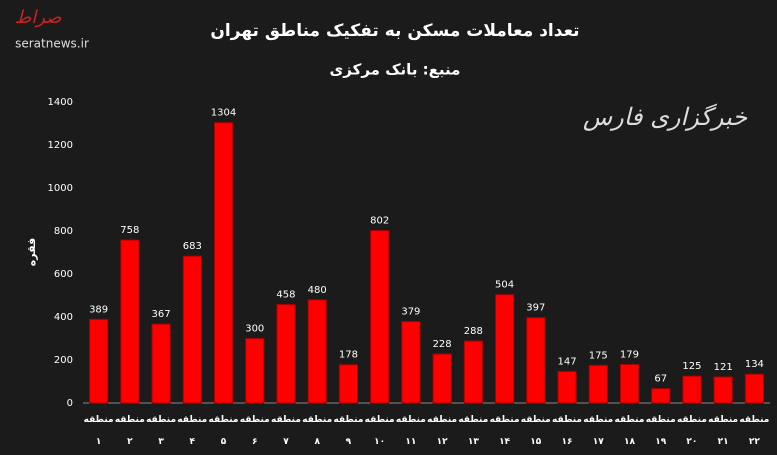  What do you see at coordinates (60, 145) in the screenshot?
I see `y-tick-label: 1200` at bounding box center [60, 145].